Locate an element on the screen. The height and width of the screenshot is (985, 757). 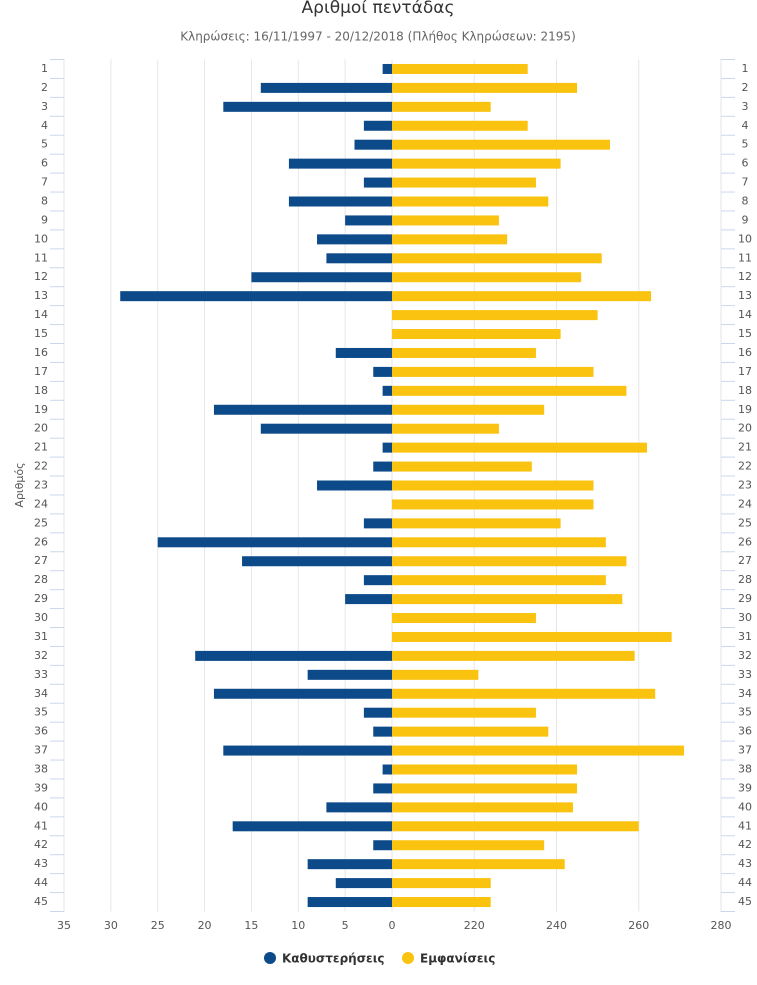
y-tick-label: 11 is located at coordinates (41, 257).